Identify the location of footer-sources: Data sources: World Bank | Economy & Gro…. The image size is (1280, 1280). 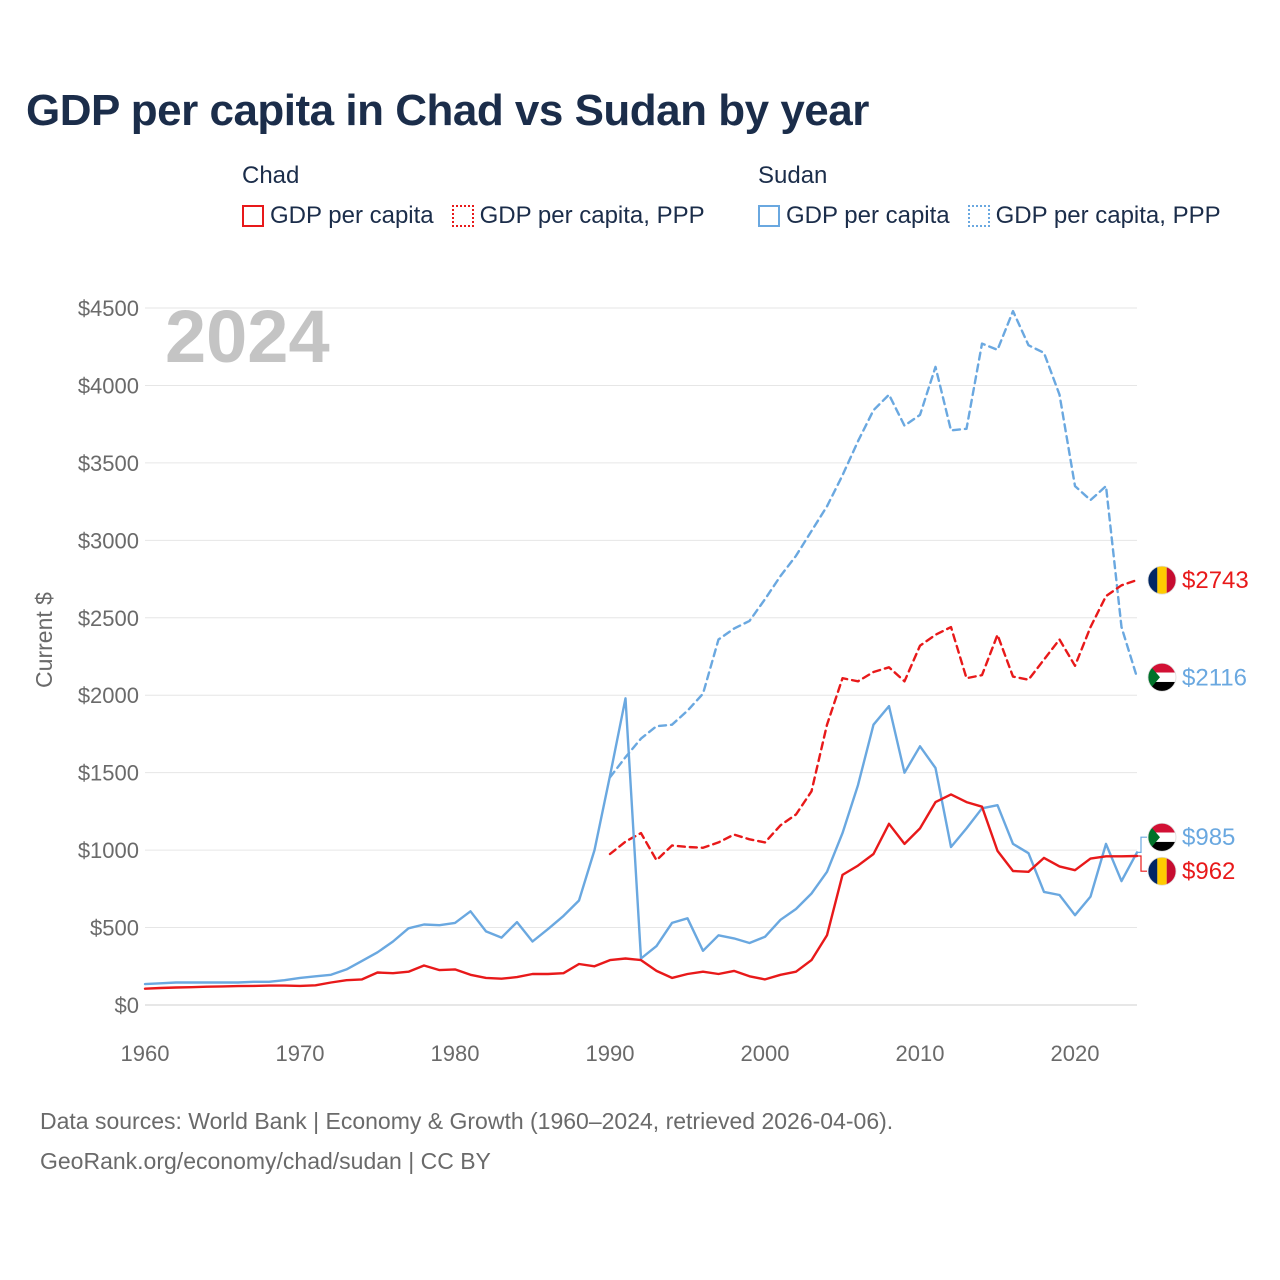
(467, 1121).